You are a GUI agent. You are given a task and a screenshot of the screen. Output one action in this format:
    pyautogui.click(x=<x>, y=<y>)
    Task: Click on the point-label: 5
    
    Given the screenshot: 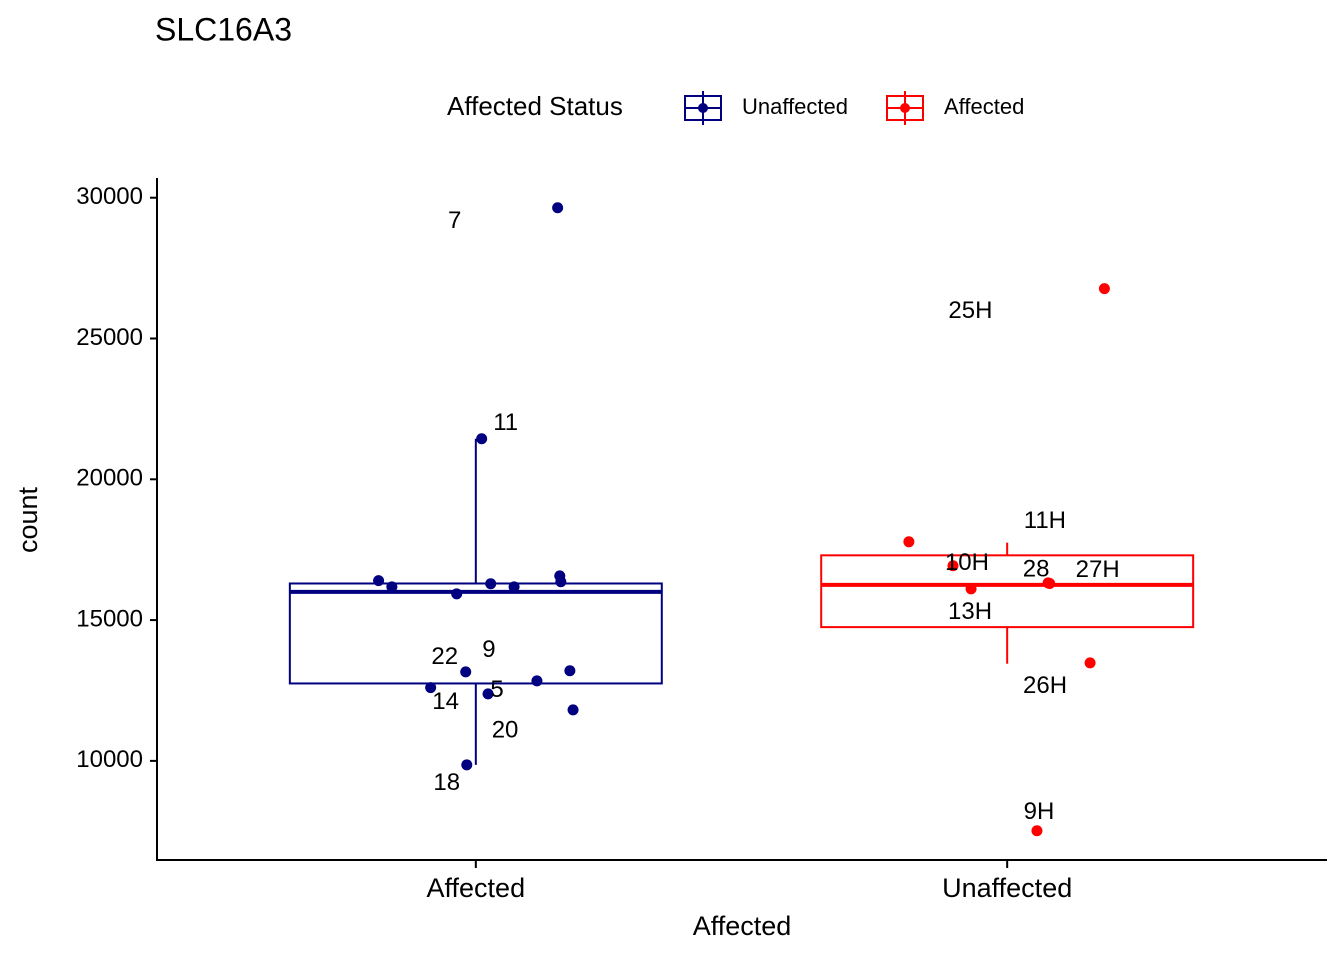 What is the action you would take?
    pyautogui.click(x=496, y=689)
    